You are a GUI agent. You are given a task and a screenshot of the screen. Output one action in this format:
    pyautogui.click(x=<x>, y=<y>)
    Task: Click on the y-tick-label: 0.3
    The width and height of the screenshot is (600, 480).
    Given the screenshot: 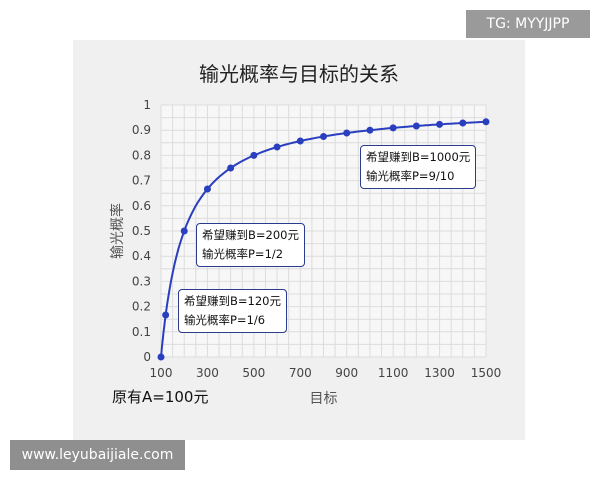 What is the action you would take?
    pyautogui.click(x=141, y=281)
    